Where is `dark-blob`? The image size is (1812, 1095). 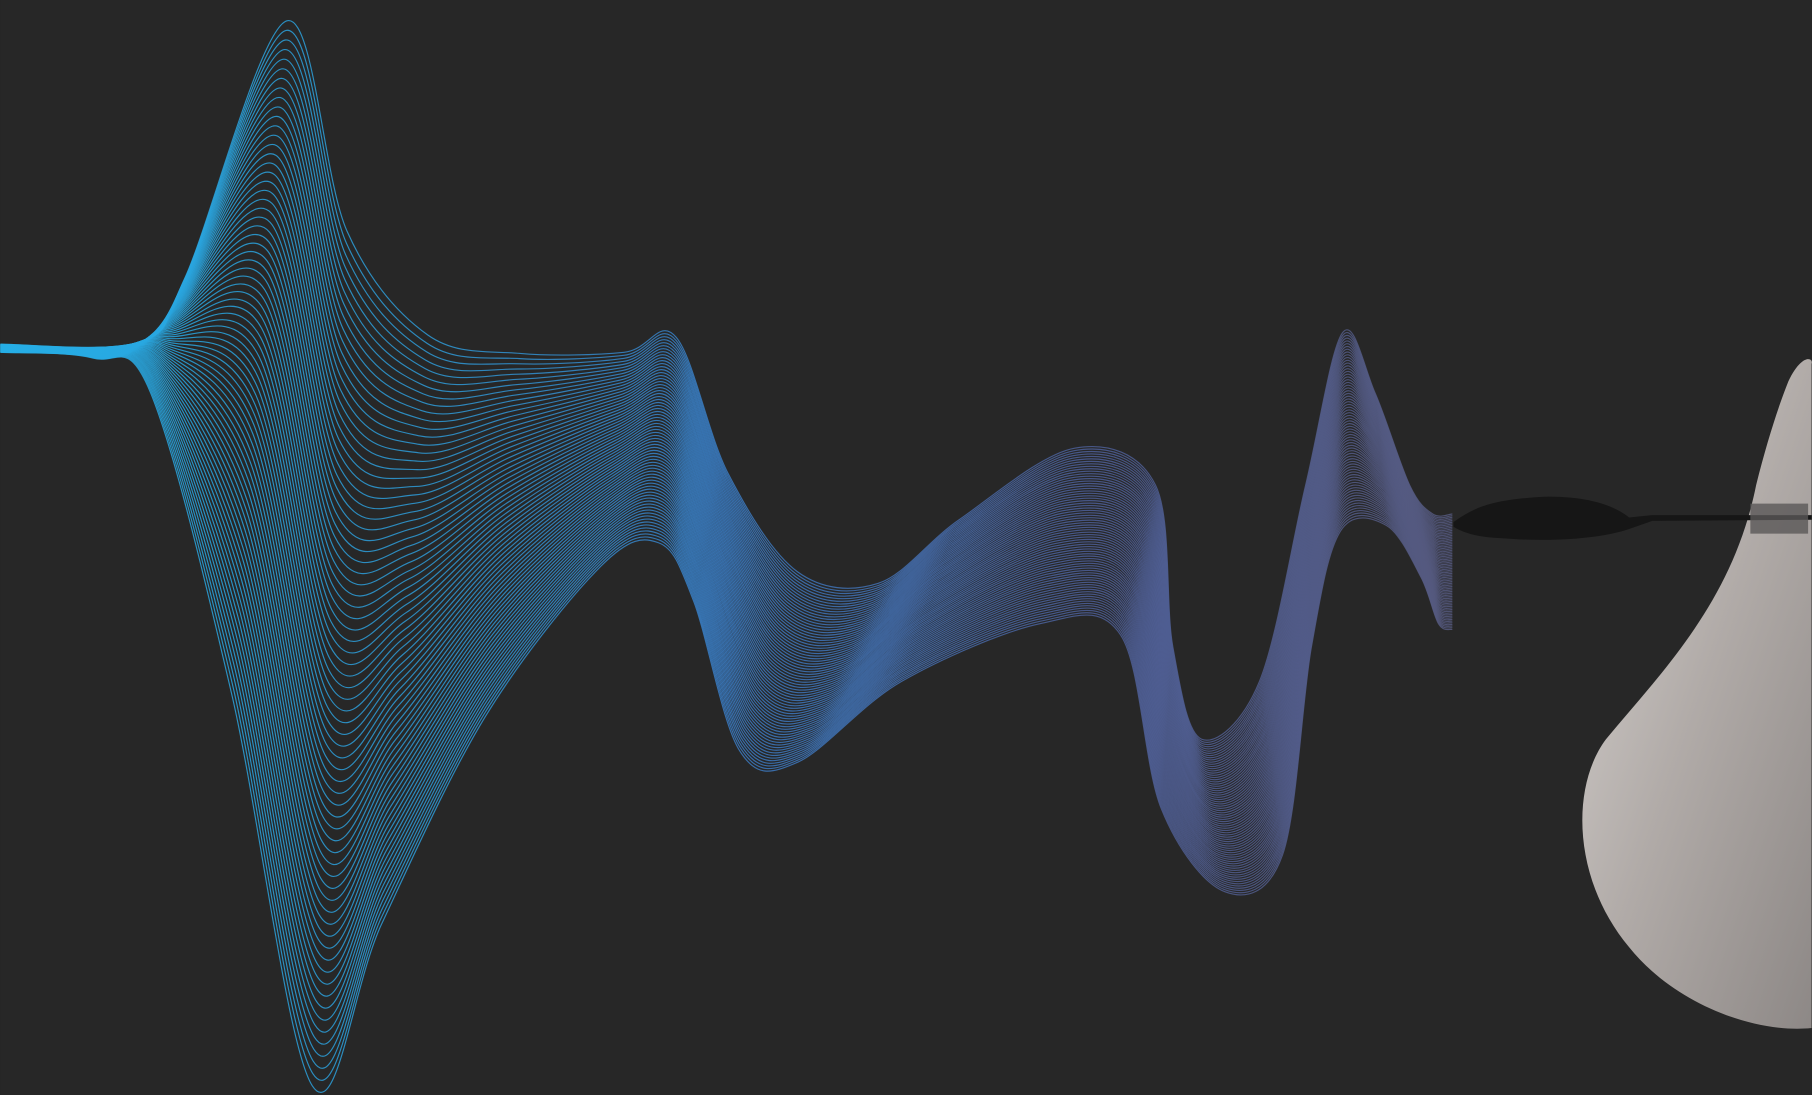
dark-blob is located at coordinates (1632, 518).